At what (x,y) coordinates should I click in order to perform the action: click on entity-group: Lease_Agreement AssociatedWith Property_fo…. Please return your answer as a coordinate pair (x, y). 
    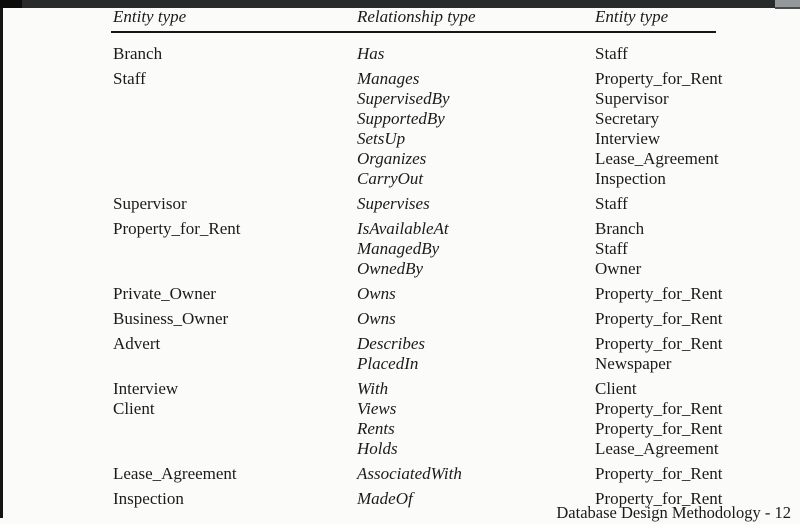
    Looking at the image, I should click on (400, 474).